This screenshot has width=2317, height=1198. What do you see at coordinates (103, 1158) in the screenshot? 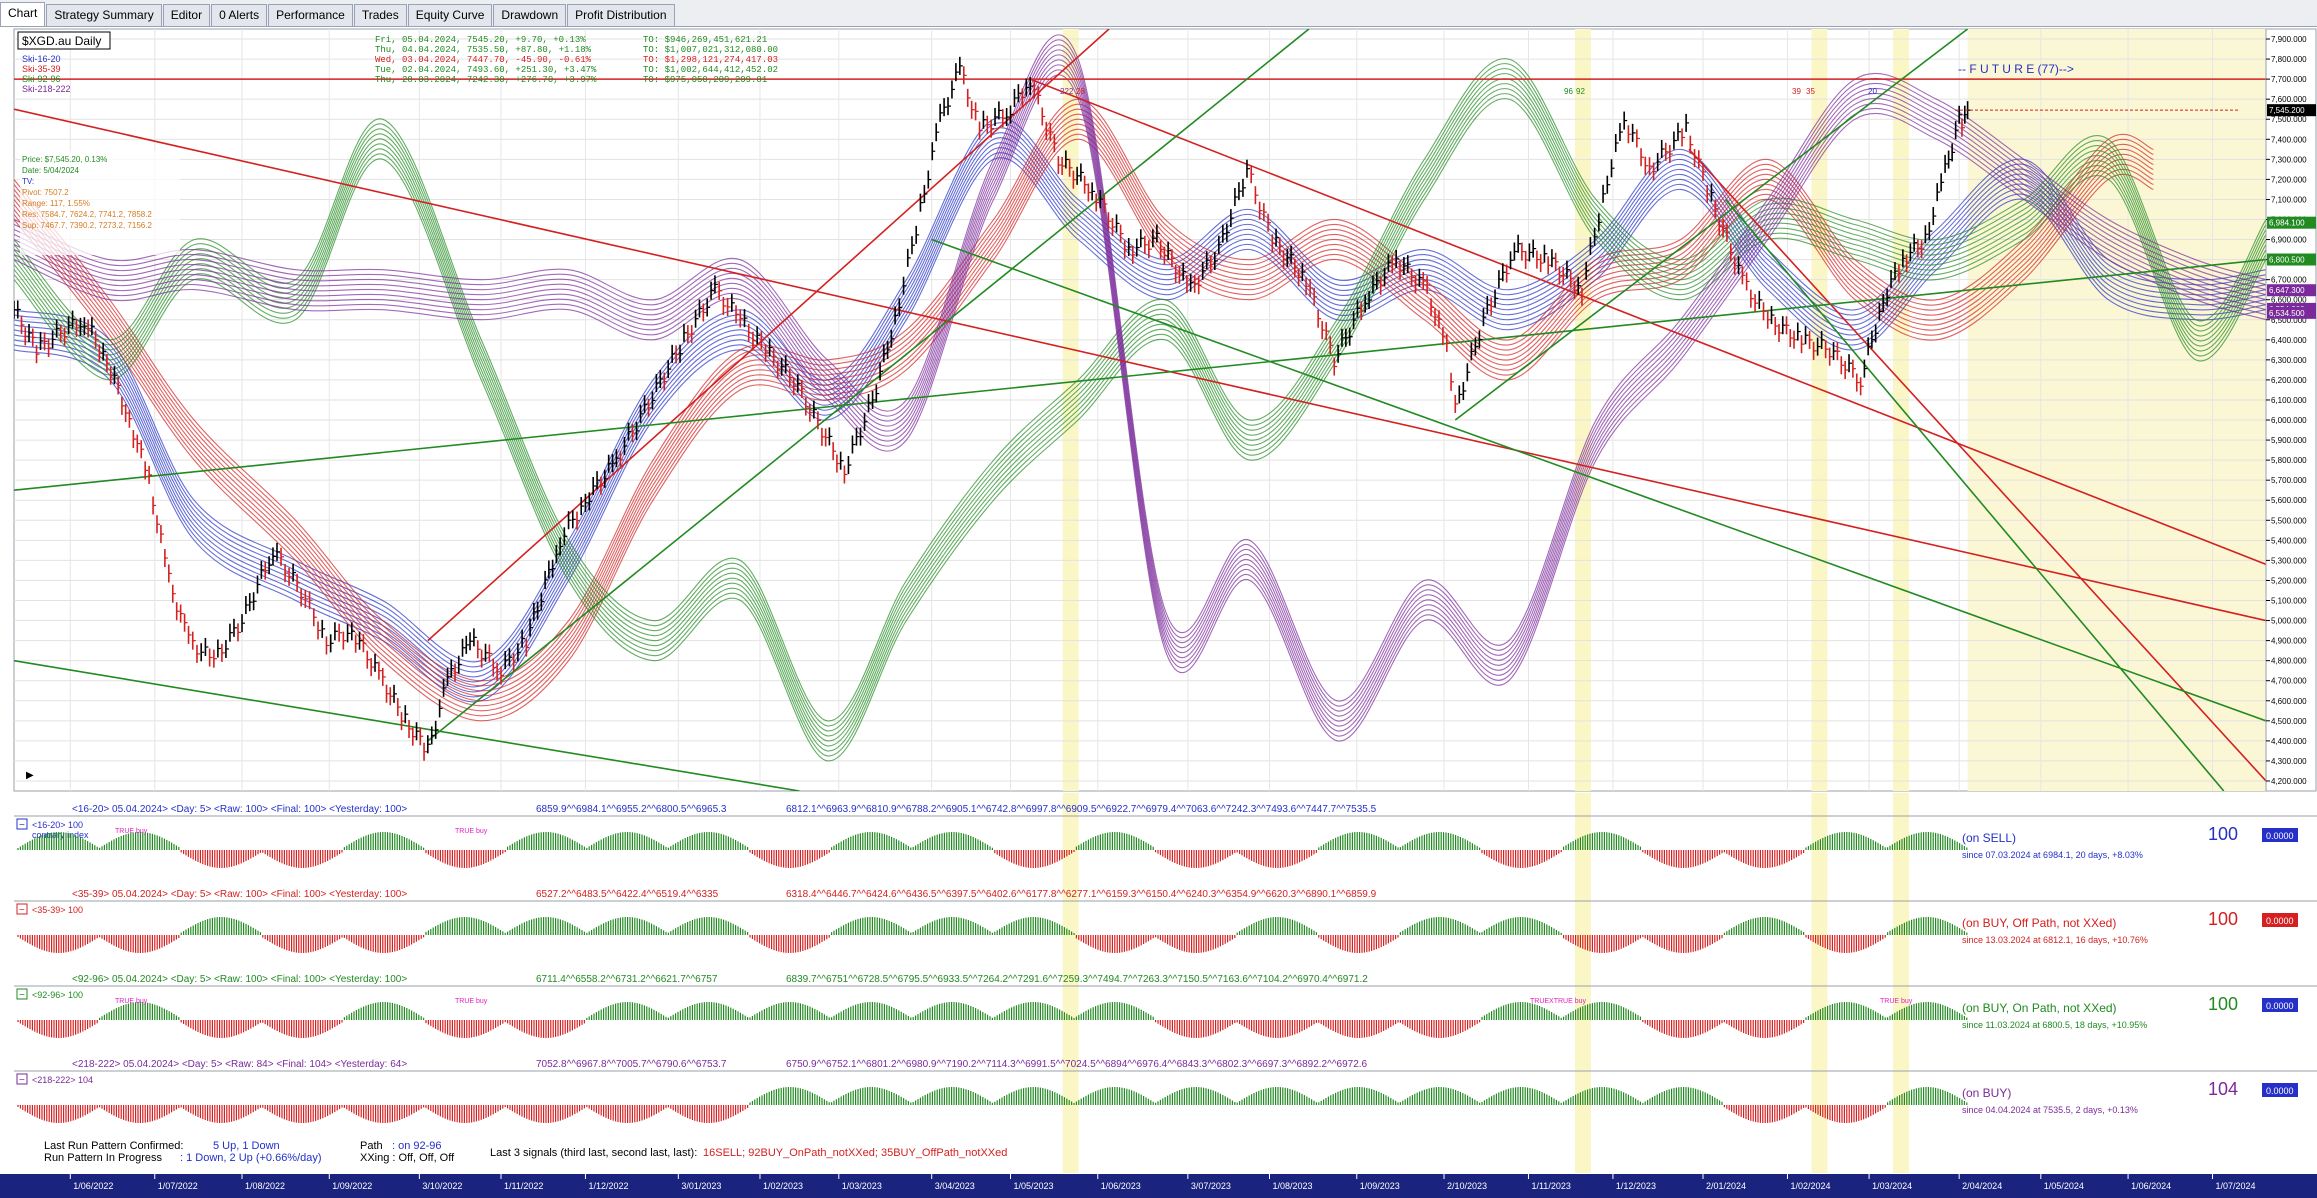
I see `progress-label: Run Pattern In Progress` at bounding box center [103, 1158].